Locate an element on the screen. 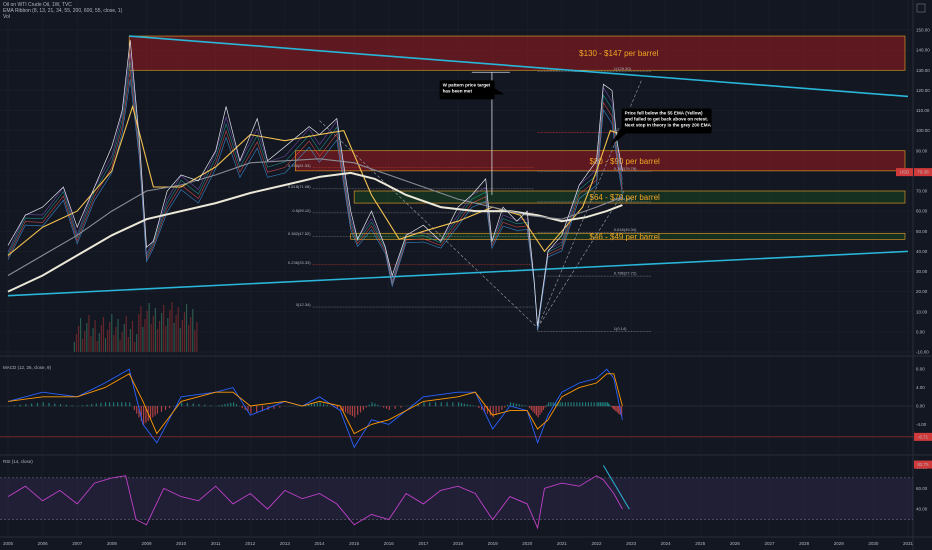 Image resolution: width=932 pixels, height=550 pixels. price-badge-usd is located at coordinates (904, 172).